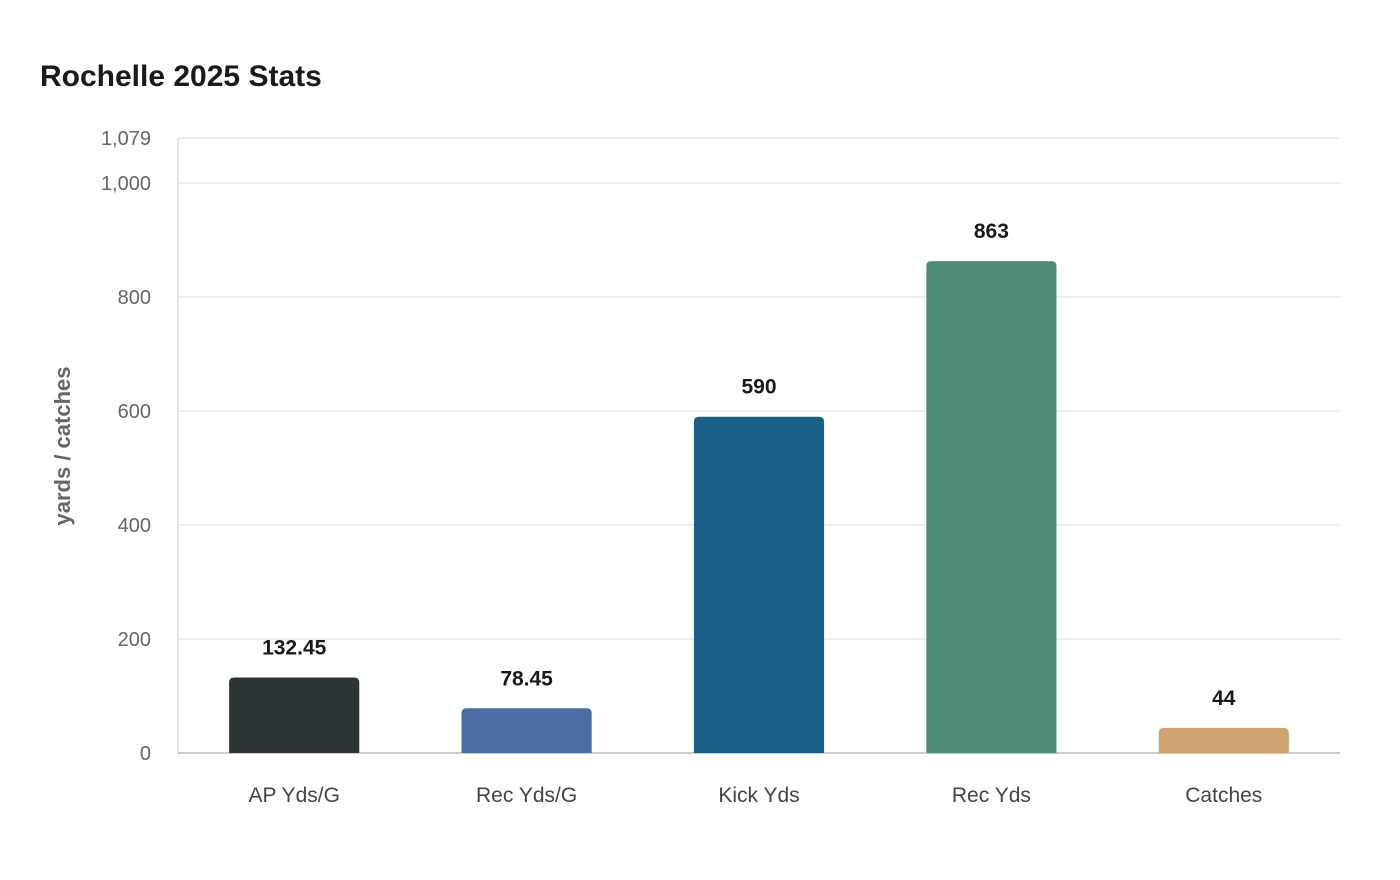 This screenshot has width=1400, height=880. Describe the element at coordinates (1224, 698) in the screenshot. I see `bar-value-label: 44` at that location.